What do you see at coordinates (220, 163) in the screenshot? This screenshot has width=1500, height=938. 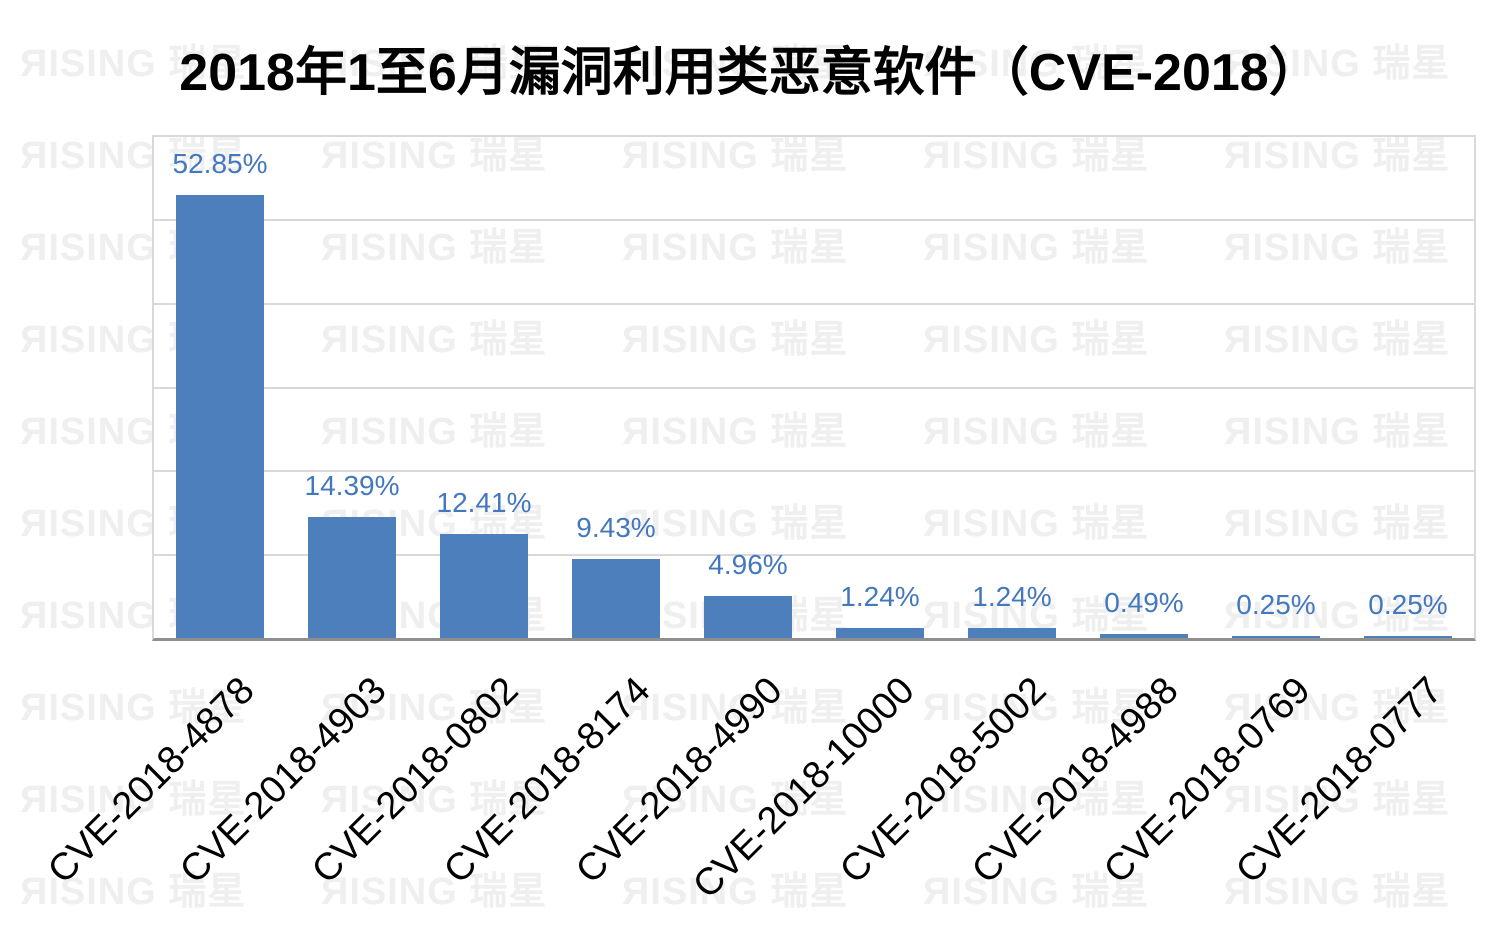 I see `bar-value-label: 52.85%` at bounding box center [220, 163].